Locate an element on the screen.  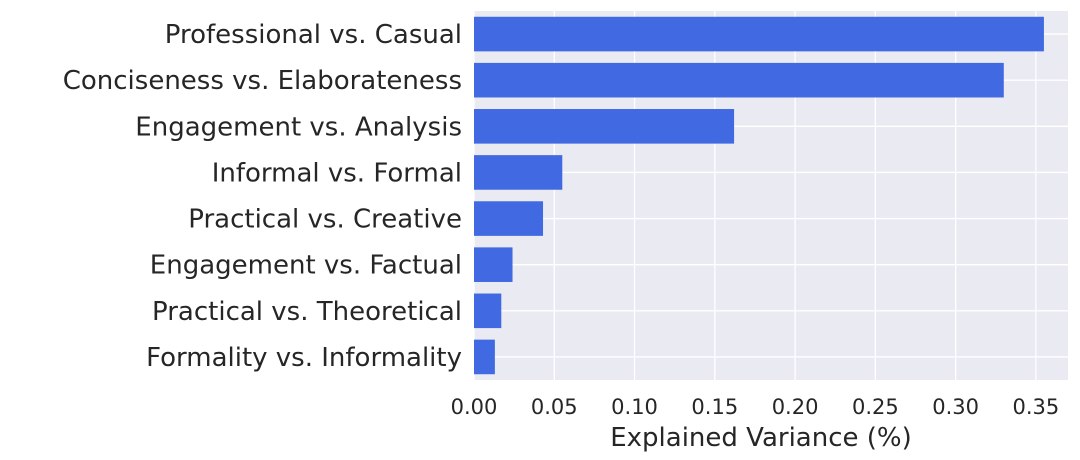
x-axis-title: Explained Variance (%) is located at coordinates (761, 438).